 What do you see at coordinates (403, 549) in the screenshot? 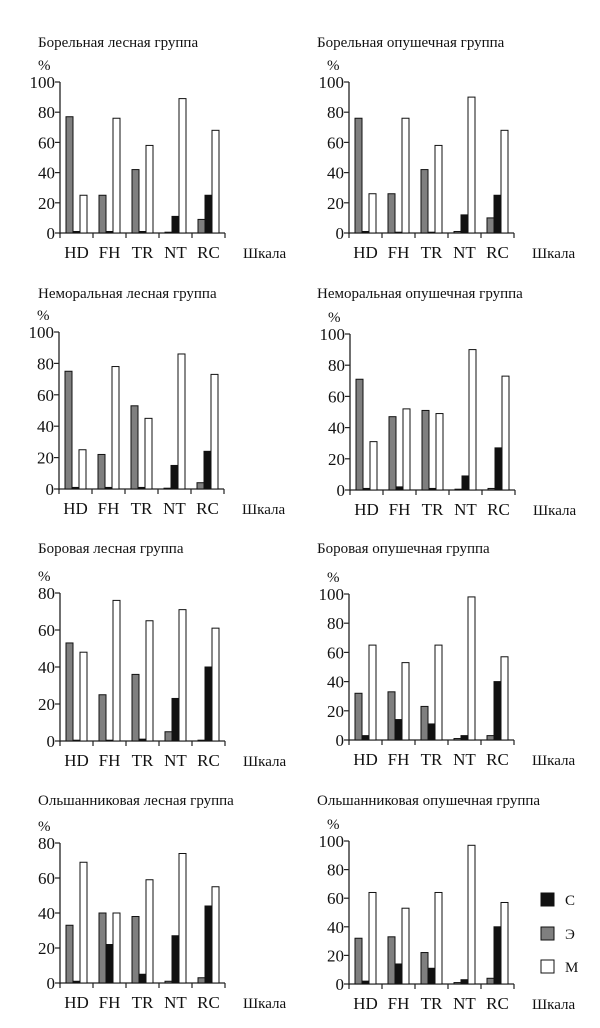
I see `chart-title: Боровая опушечная группа` at bounding box center [403, 549].